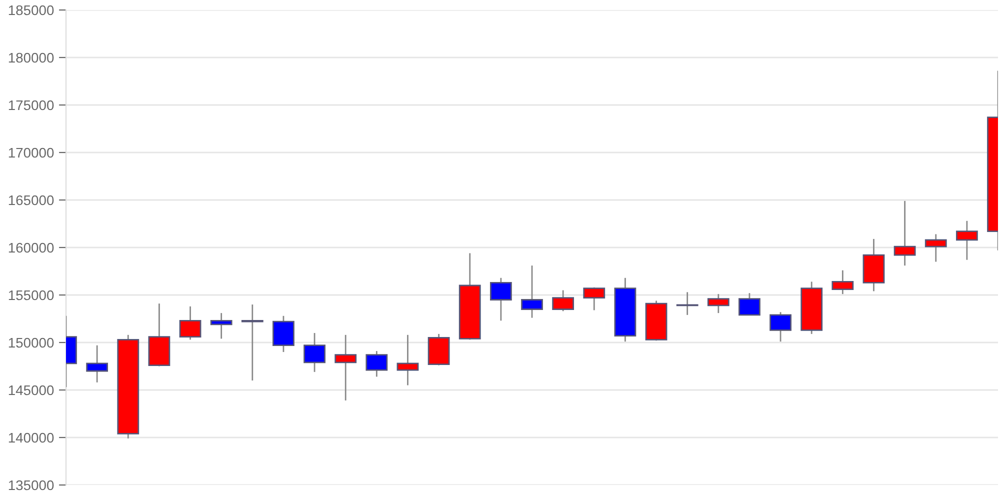 This screenshot has width=1000, height=500. I want to click on y-tick-label: 145000, so click(31, 390).